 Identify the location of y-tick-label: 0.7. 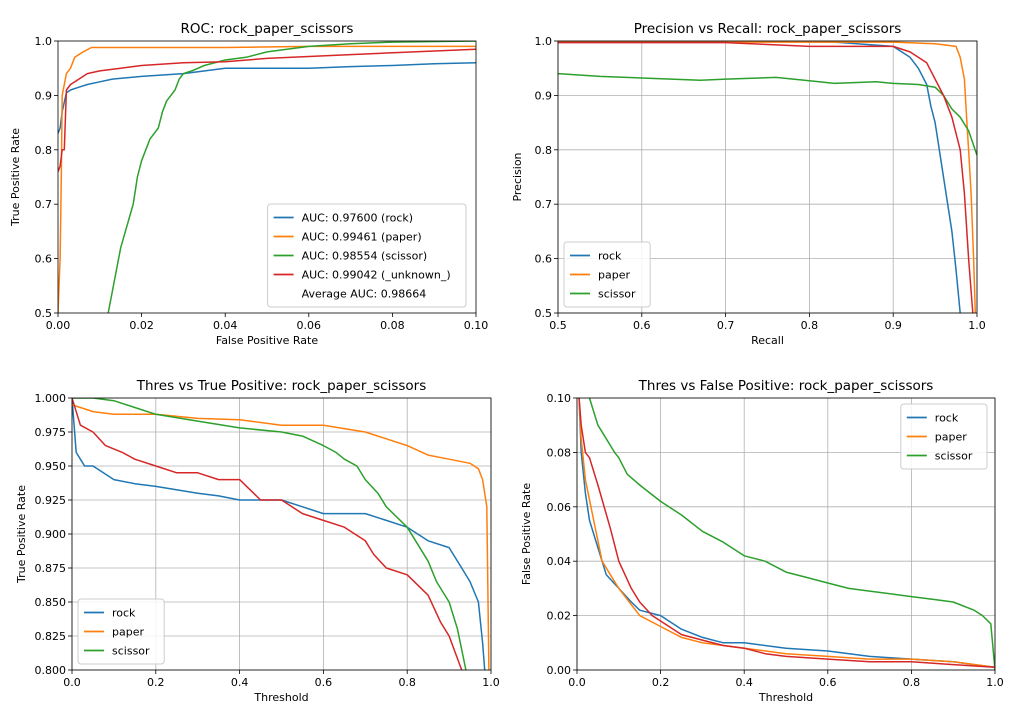
(44, 204).